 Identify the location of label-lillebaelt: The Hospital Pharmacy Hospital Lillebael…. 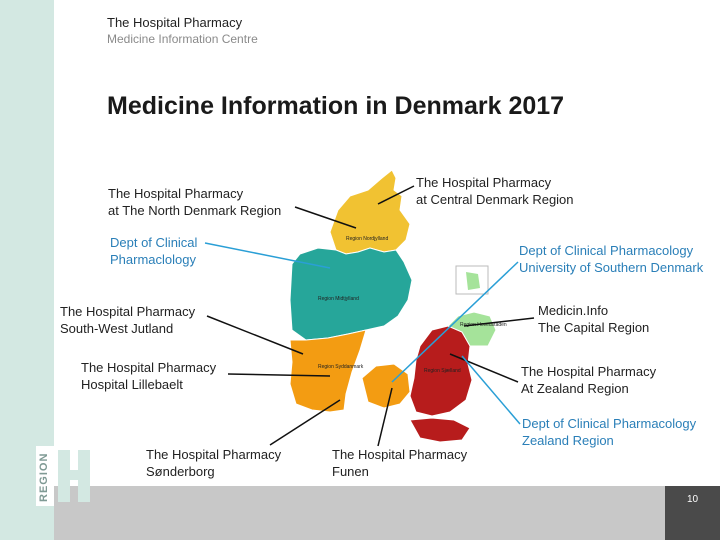
(148, 376).